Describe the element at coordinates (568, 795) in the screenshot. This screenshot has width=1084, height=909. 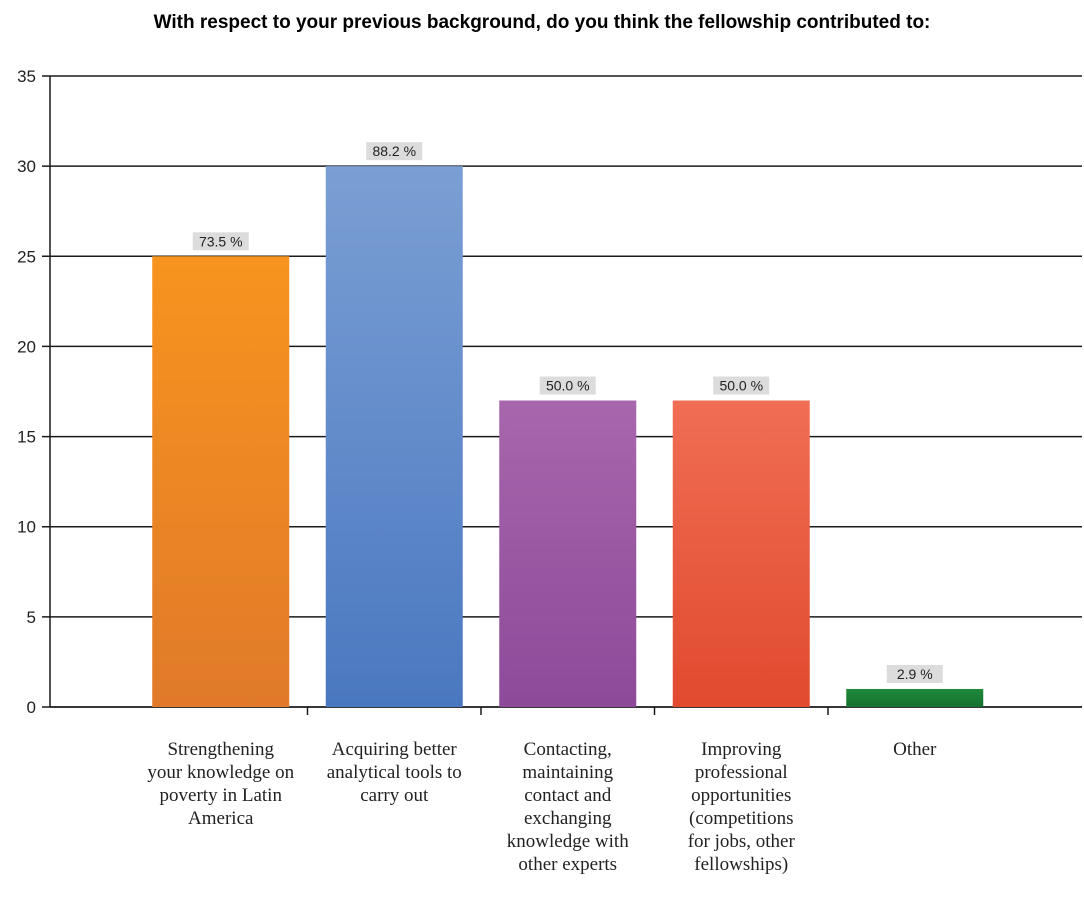
I see `x-category-label-line: contact and` at that location.